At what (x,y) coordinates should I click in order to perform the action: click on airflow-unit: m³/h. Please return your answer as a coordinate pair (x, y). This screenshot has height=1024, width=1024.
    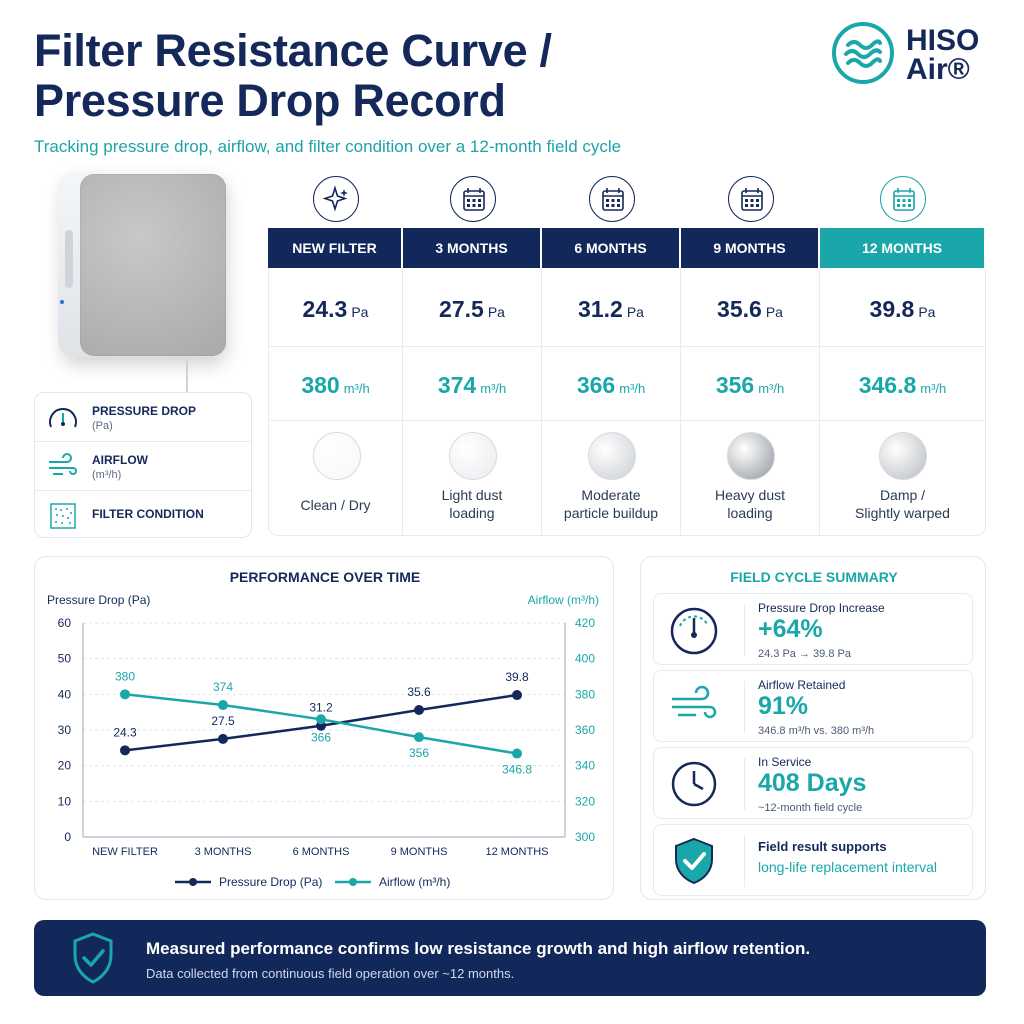
    Looking at the image, I should click on (356, 388).